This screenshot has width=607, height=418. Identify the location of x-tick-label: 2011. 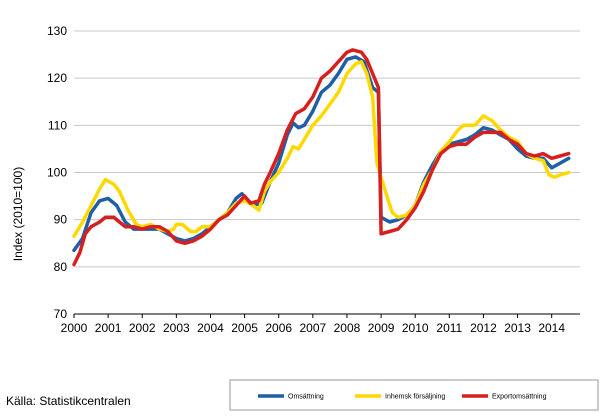
(449, 328).